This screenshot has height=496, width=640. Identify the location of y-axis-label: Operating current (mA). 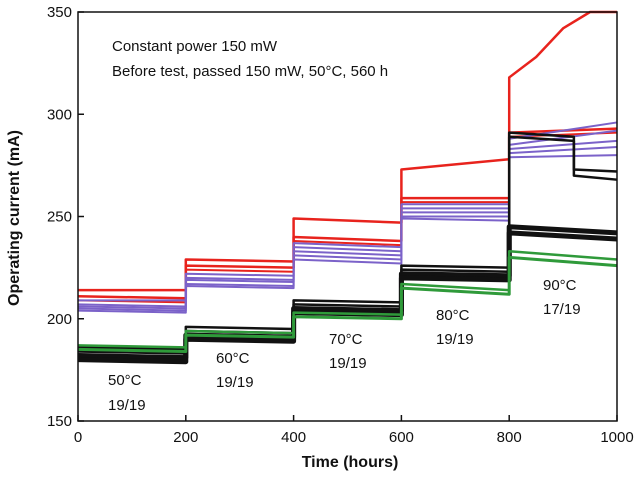
(14, 218).